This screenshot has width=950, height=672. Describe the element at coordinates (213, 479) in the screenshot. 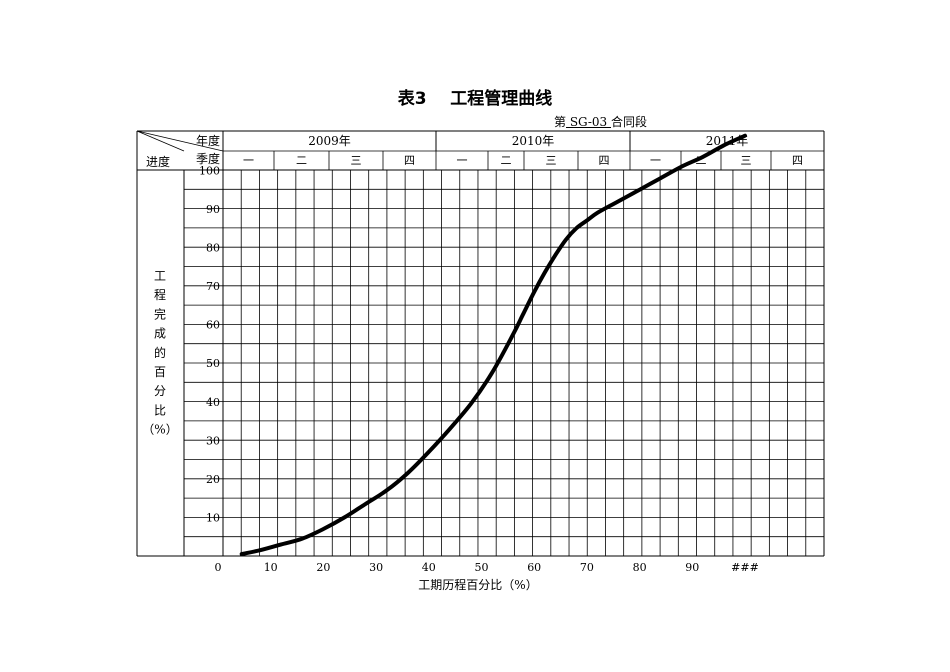

I see `y-tick-label: 20` at that location.